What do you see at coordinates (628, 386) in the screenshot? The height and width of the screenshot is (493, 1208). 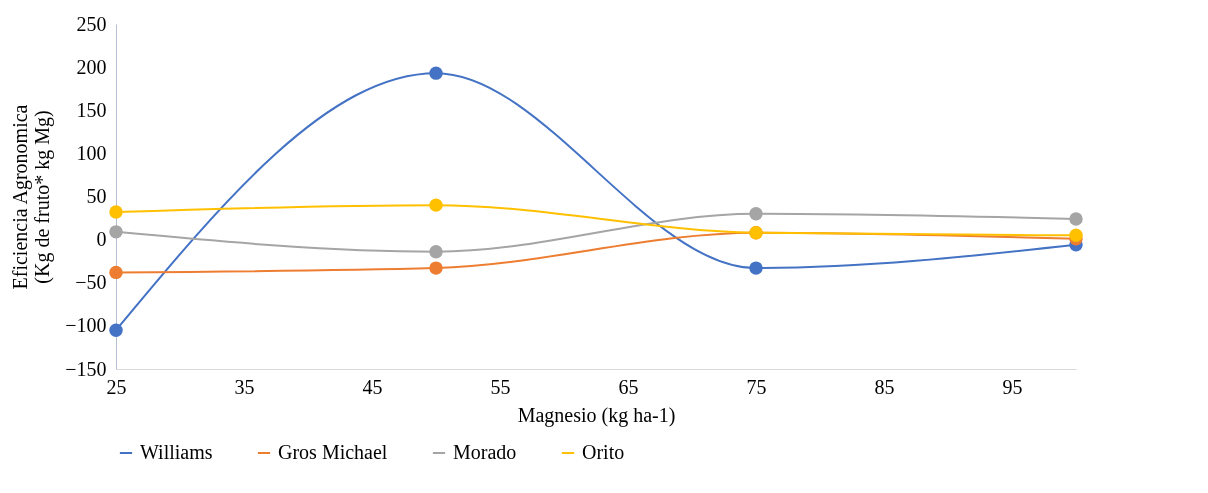 I see `x-tick-label: 65` at bounding box center [628, 386].